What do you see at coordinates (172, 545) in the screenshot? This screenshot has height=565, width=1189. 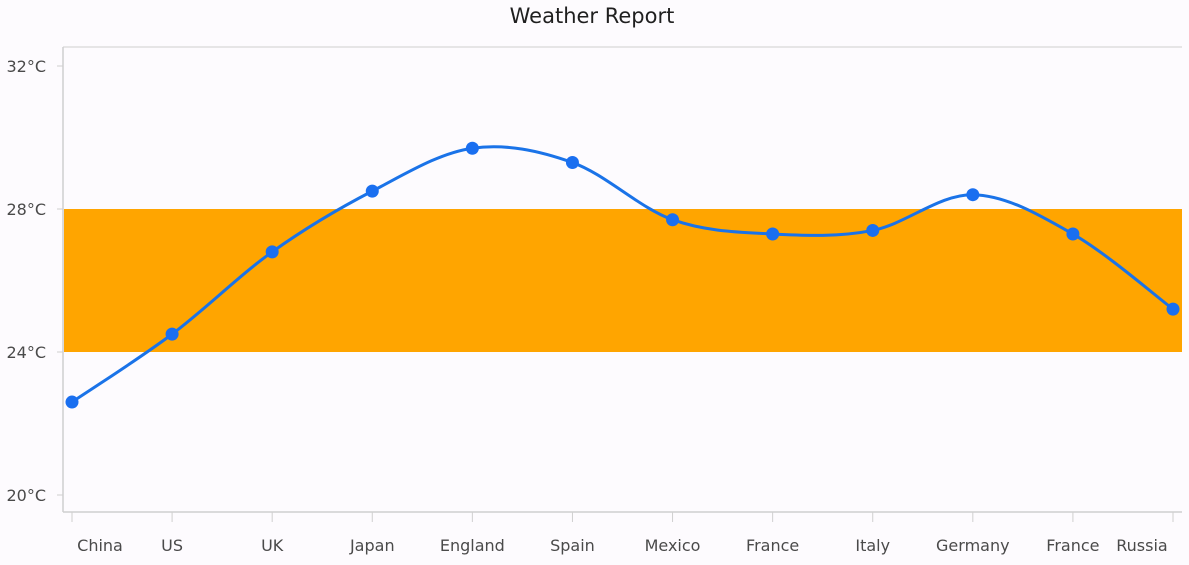 I see `x-tick-label: US` at bounding box center [172, 545].